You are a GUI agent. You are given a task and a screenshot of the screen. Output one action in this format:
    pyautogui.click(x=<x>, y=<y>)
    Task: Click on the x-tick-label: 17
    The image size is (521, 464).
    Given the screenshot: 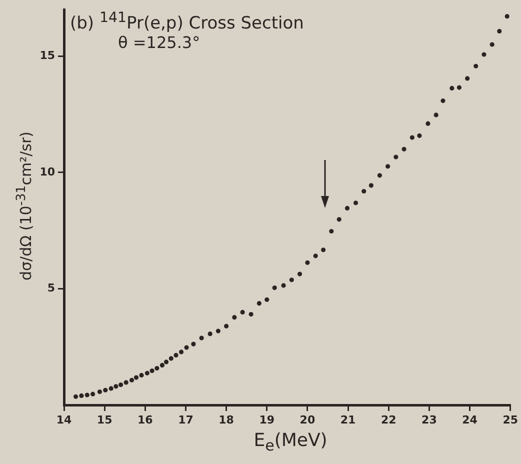 What is the action you would take?
    pyautogui.click(x=186, y=419)
    